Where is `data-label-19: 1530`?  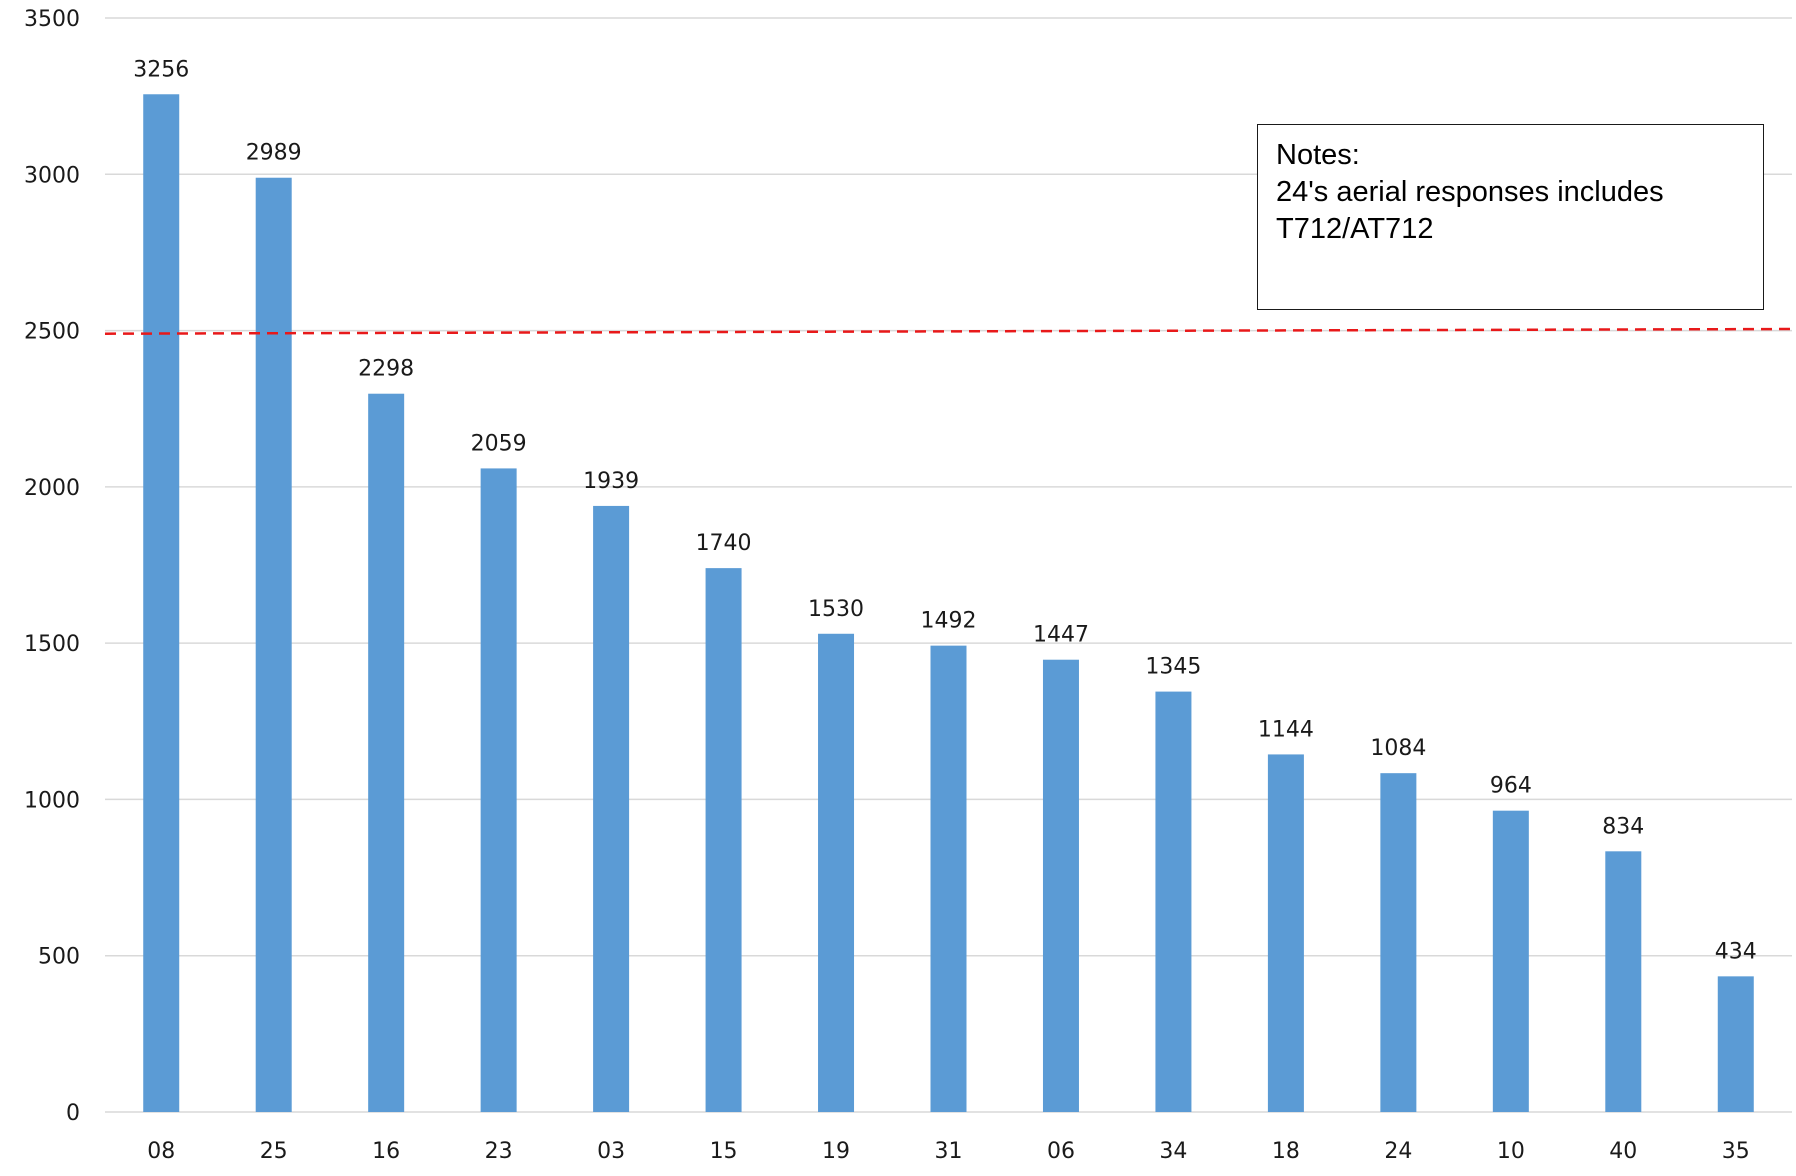 data-label-19: 1530 is located at coordinates (836, 609).